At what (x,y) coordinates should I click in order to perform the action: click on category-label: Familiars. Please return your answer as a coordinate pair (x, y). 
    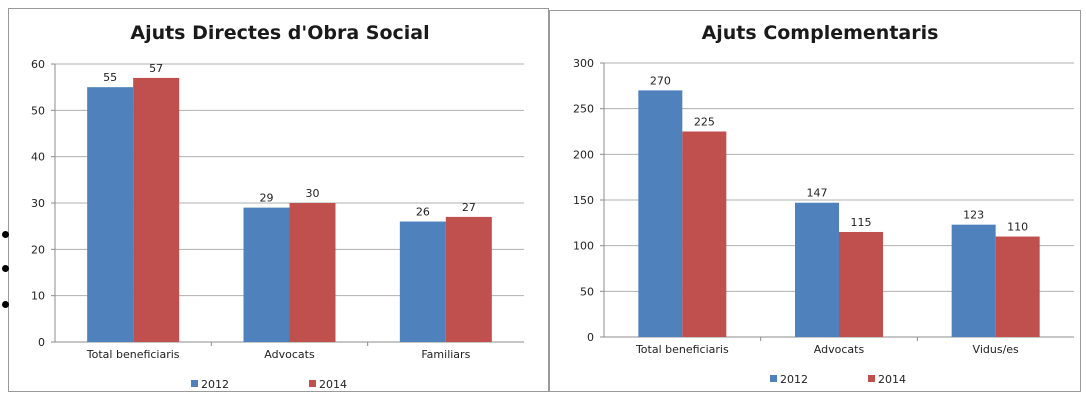
    Looking at the image, I should click on (445, 354).